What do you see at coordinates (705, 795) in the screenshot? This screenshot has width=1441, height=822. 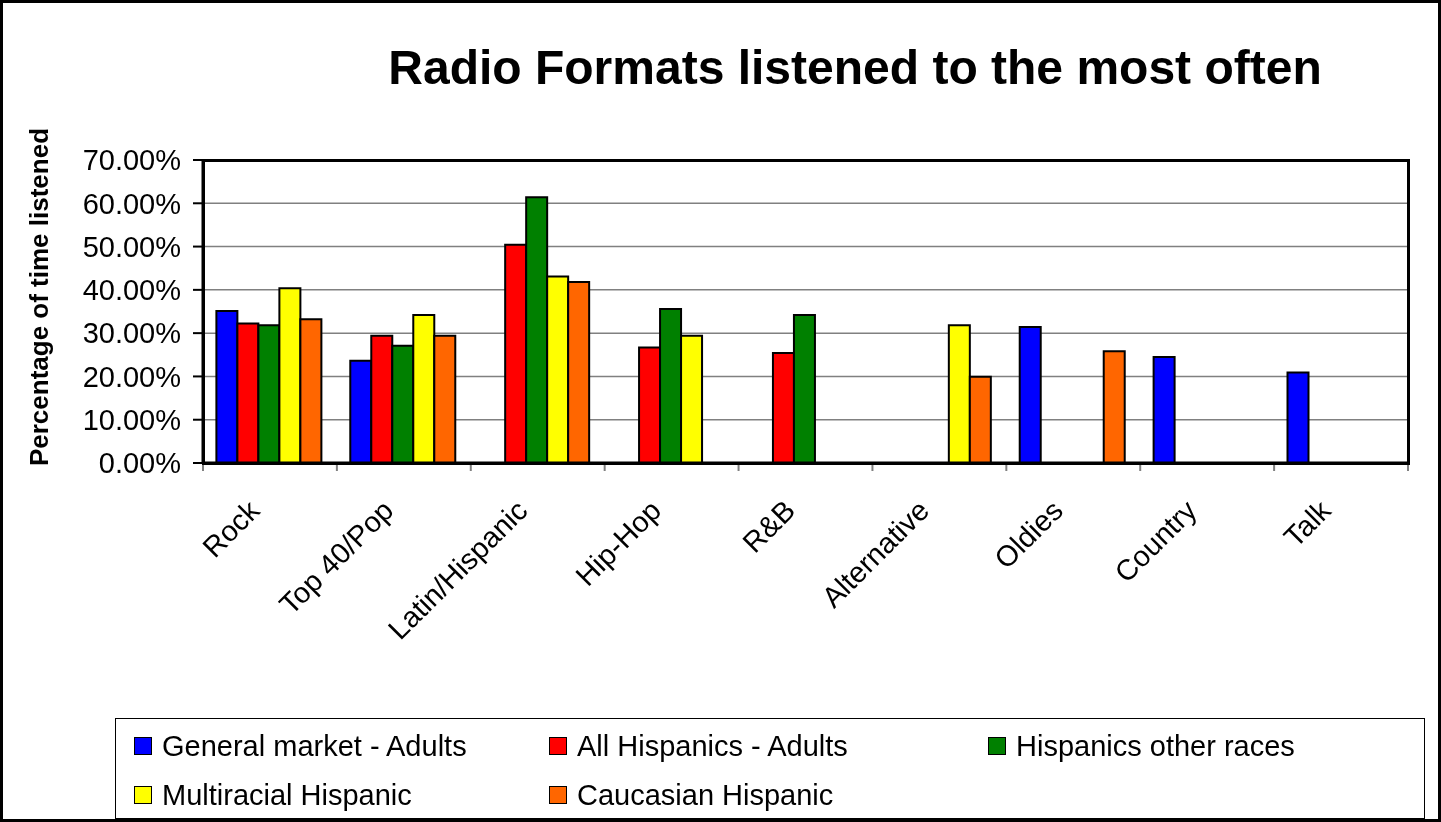 I see `legend-label: Caucasian Hispanic` at bounding box center [705, 795].